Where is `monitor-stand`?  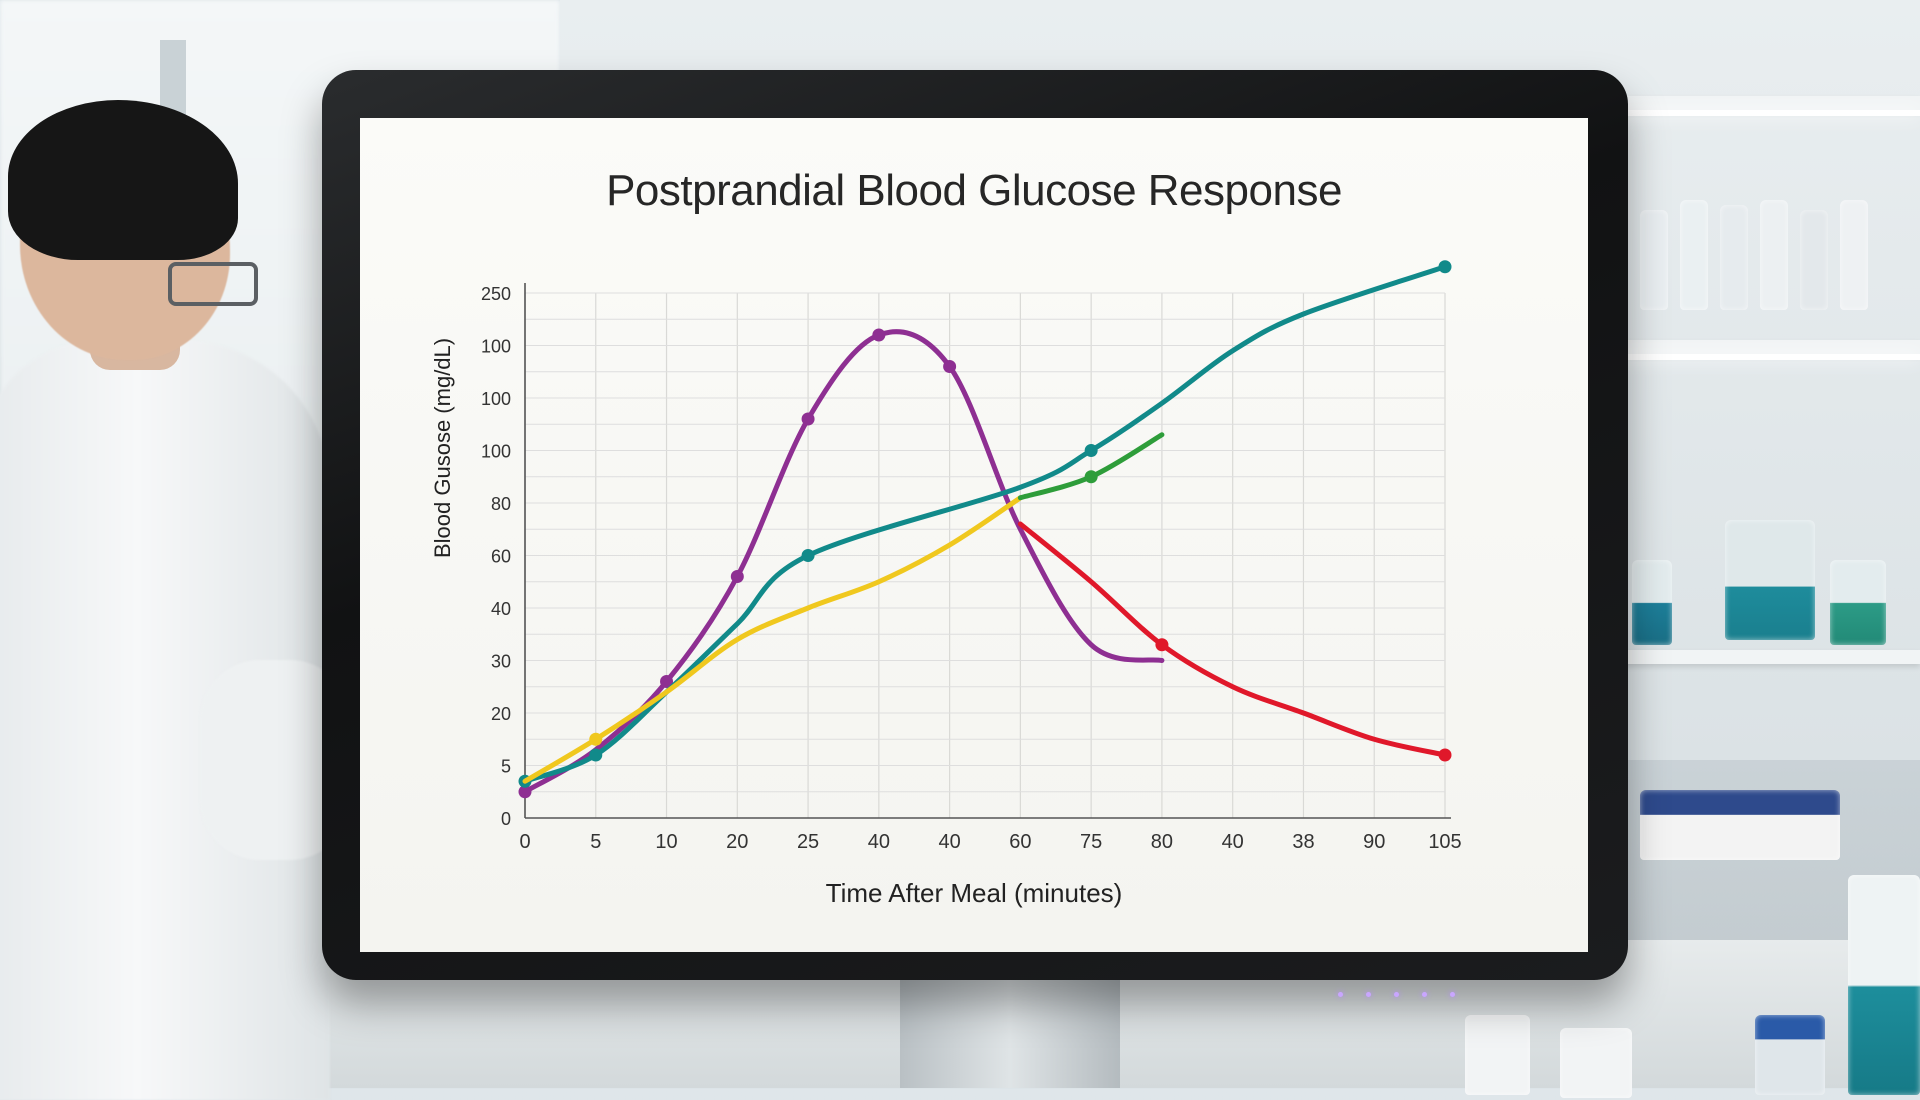
monitor-stand is located at coordinates (1010, 1024).